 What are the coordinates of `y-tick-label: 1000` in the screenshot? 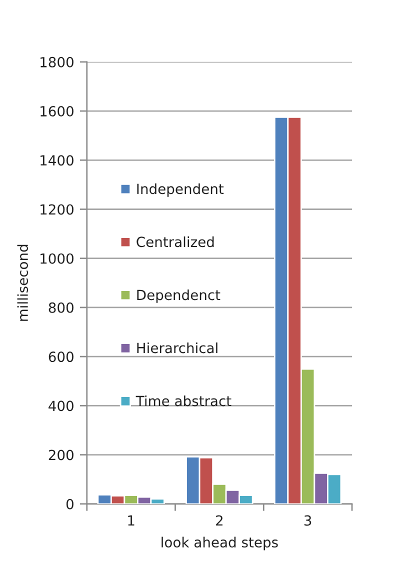 It's located at (57, 258).